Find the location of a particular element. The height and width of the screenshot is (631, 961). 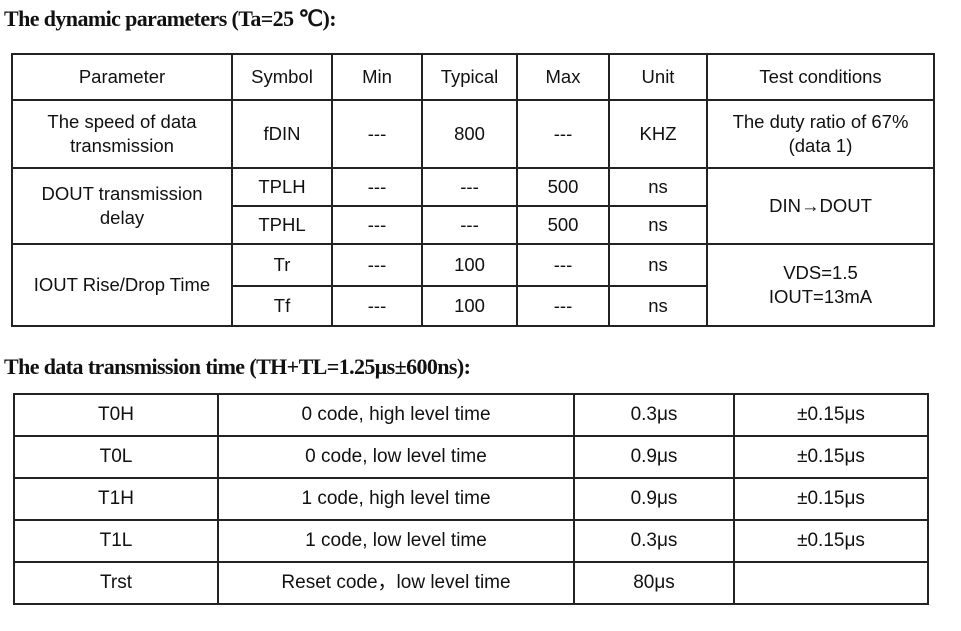

symbol-cell: Tr is located at coordinates (282, 265).